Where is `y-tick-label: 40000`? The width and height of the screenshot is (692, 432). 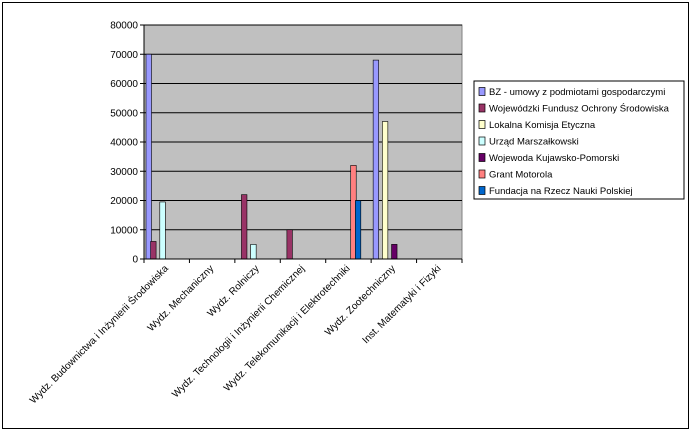 y-tick-label: 40000 is located at coordinates (124, 143).